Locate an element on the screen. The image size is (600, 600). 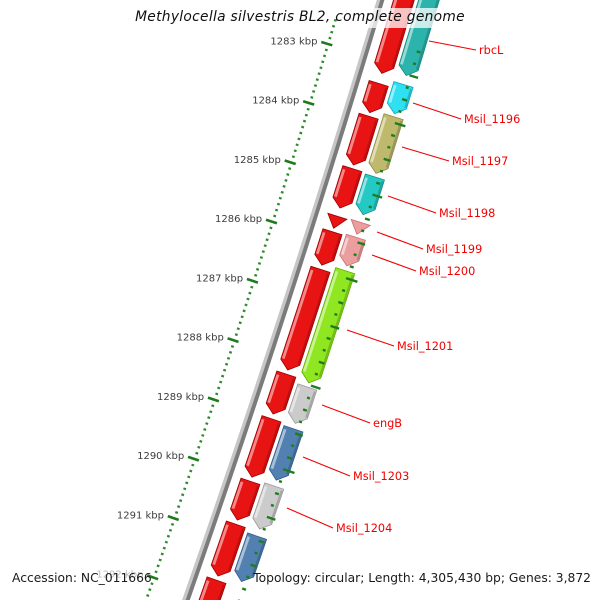
tick-label-1287: 1287 kbp is located at coordinates (219, 278).